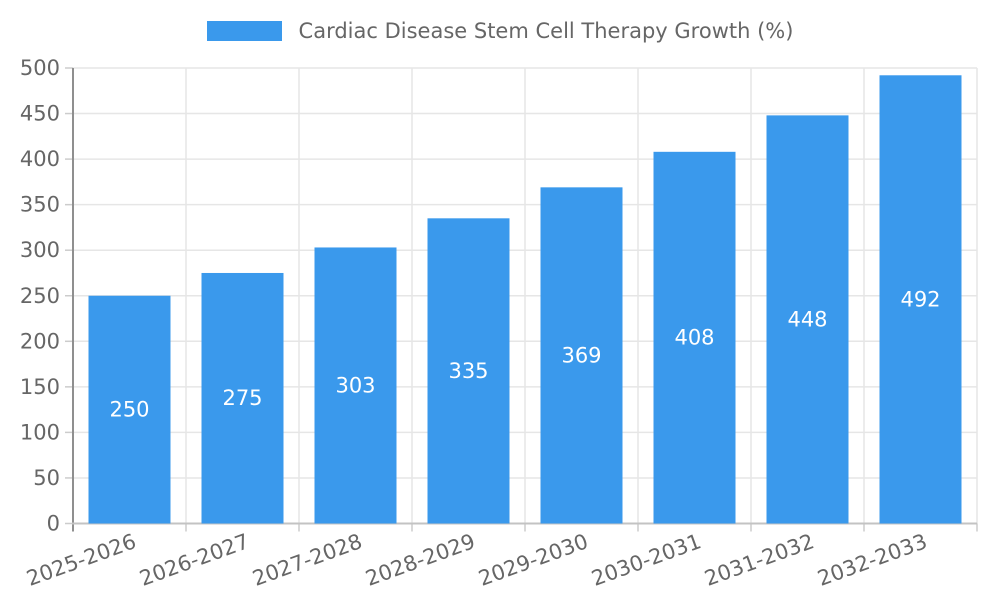 This screenshot has width=1000, height=600. Describe the element at coordinates (533, 560) in the screenshot. I see `x-tick-label: 2029-2030` at that location.